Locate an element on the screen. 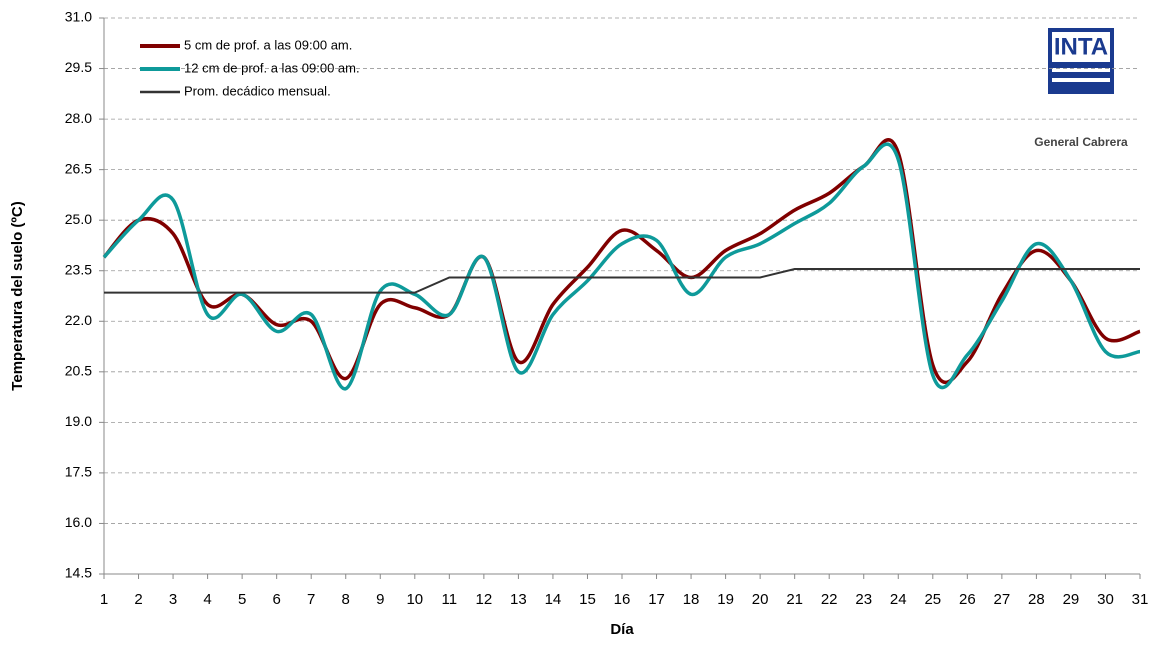 The width and height of the screenshot is (1154, 645). y-tick-label: 16.0 is located at coordinates (78, 522).